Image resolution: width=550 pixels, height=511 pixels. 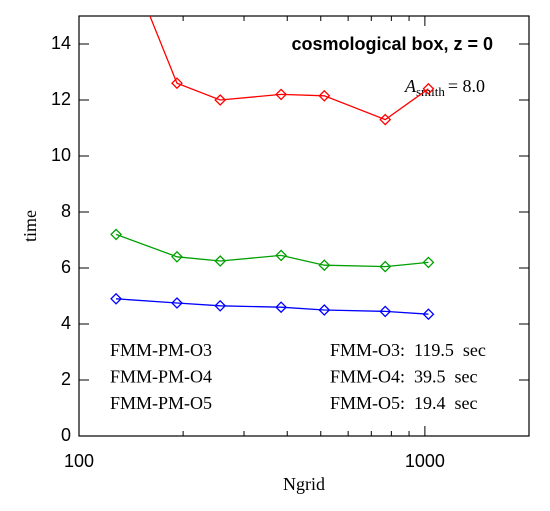 What do you see at coordinates (408, 350) in the screenshot?
I see `timing-annotation: FMM-O3: 119.5 sec` at bounding box center [408, 350].